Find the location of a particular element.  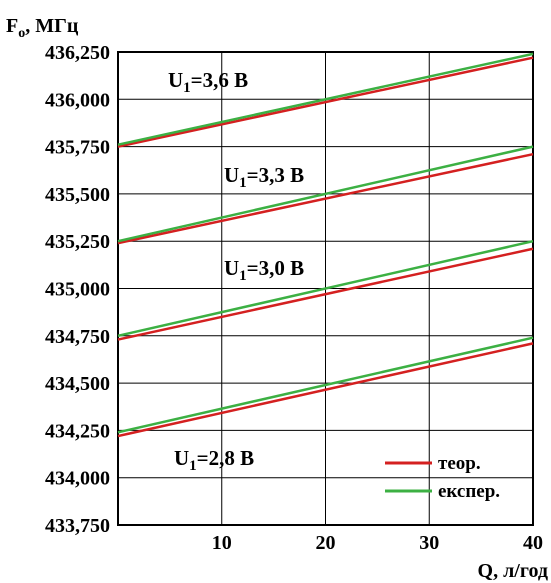

x-tick-label: 20 is located at coordinates (326, 543).